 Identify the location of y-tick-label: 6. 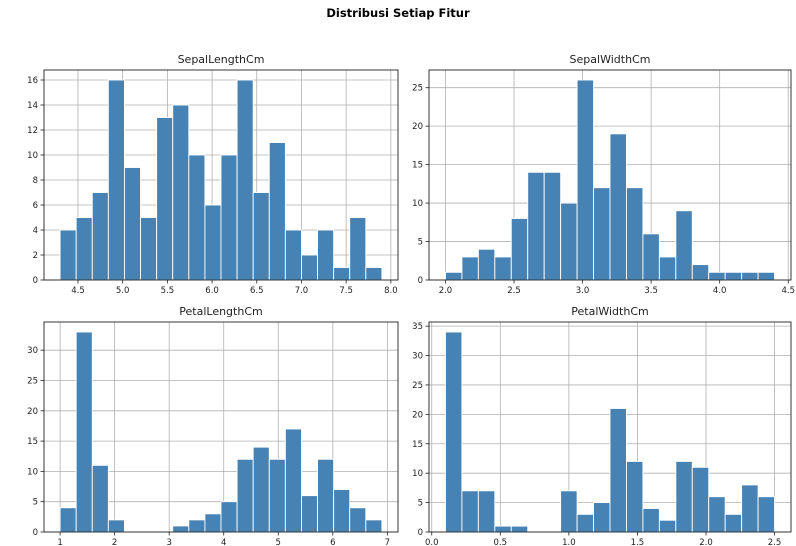
(35, 206).